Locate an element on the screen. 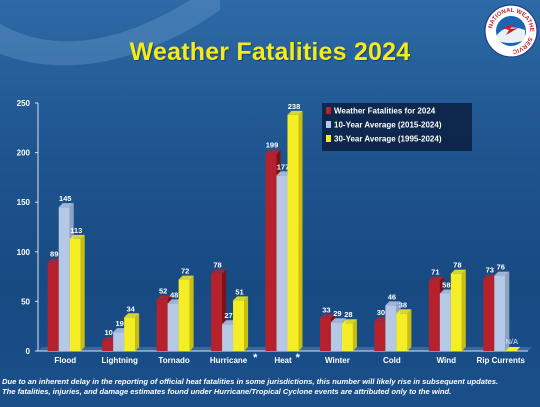 The image size is (540, 407). data-label: 33 is located at coordinates (326, 309).